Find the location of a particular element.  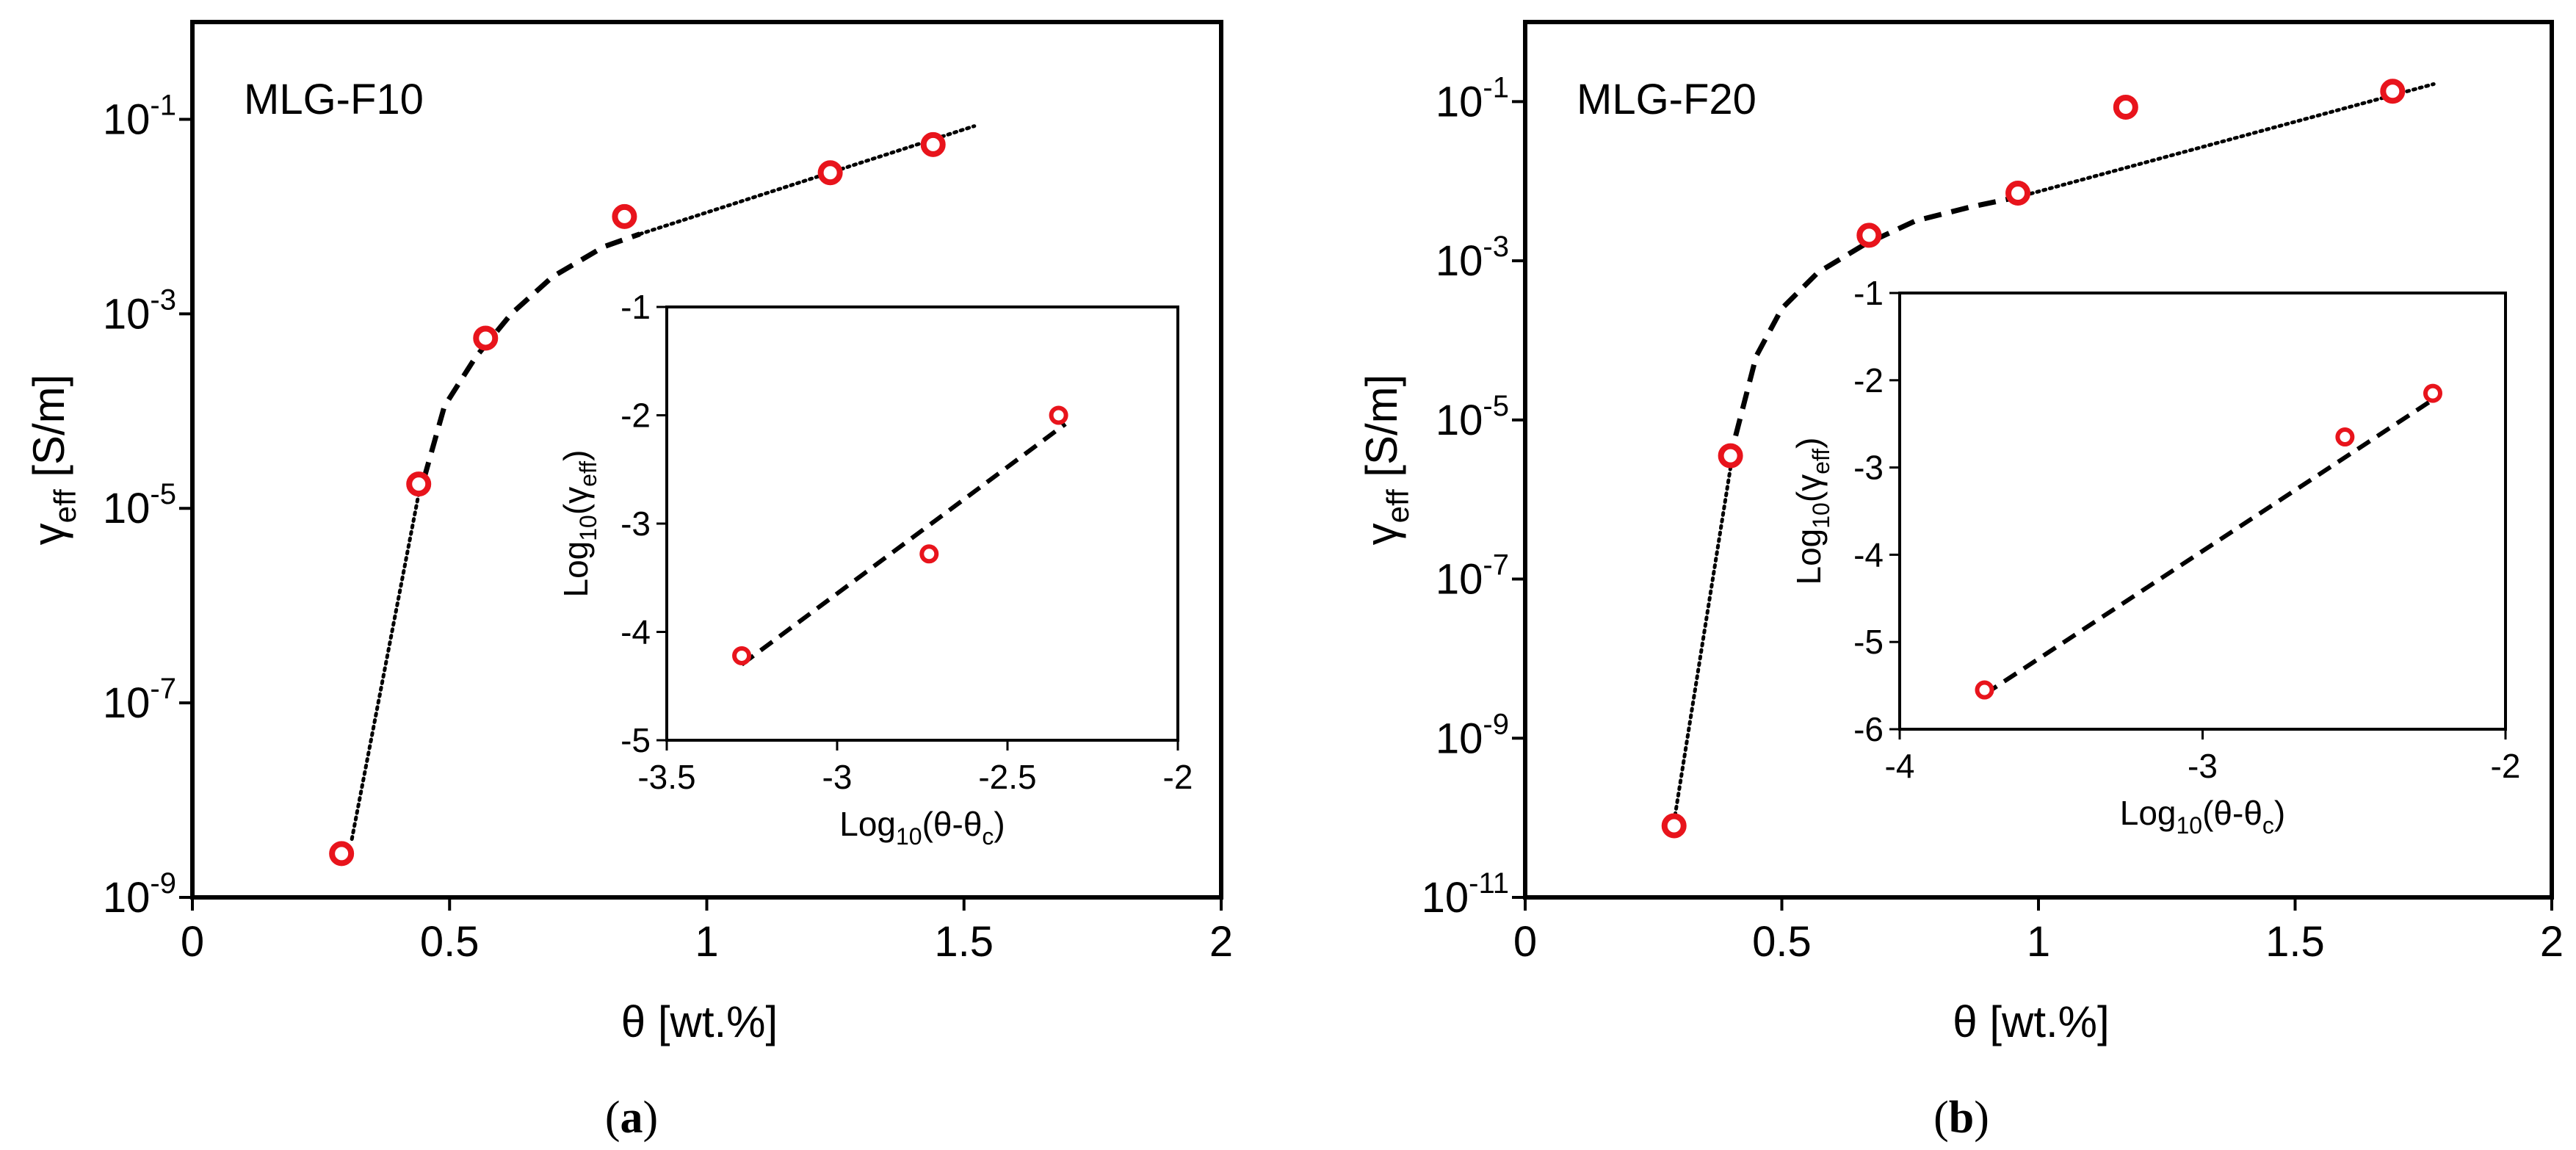

inset-y-tick-label: -6 is located at coordinates (1868, 729).